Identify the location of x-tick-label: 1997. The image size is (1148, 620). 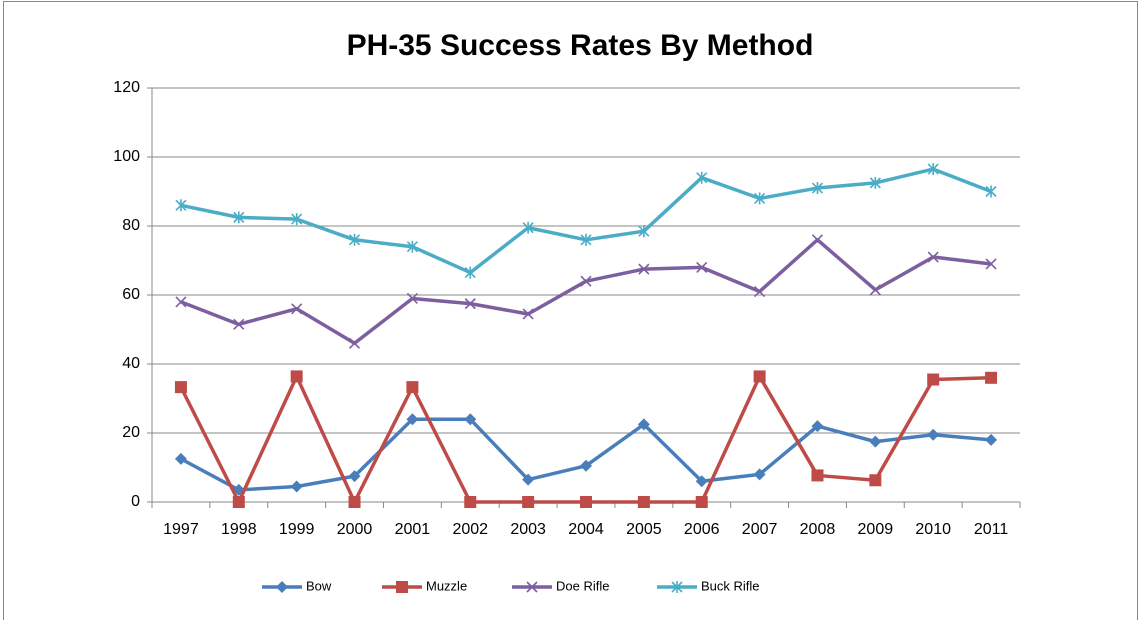
(181, 529).